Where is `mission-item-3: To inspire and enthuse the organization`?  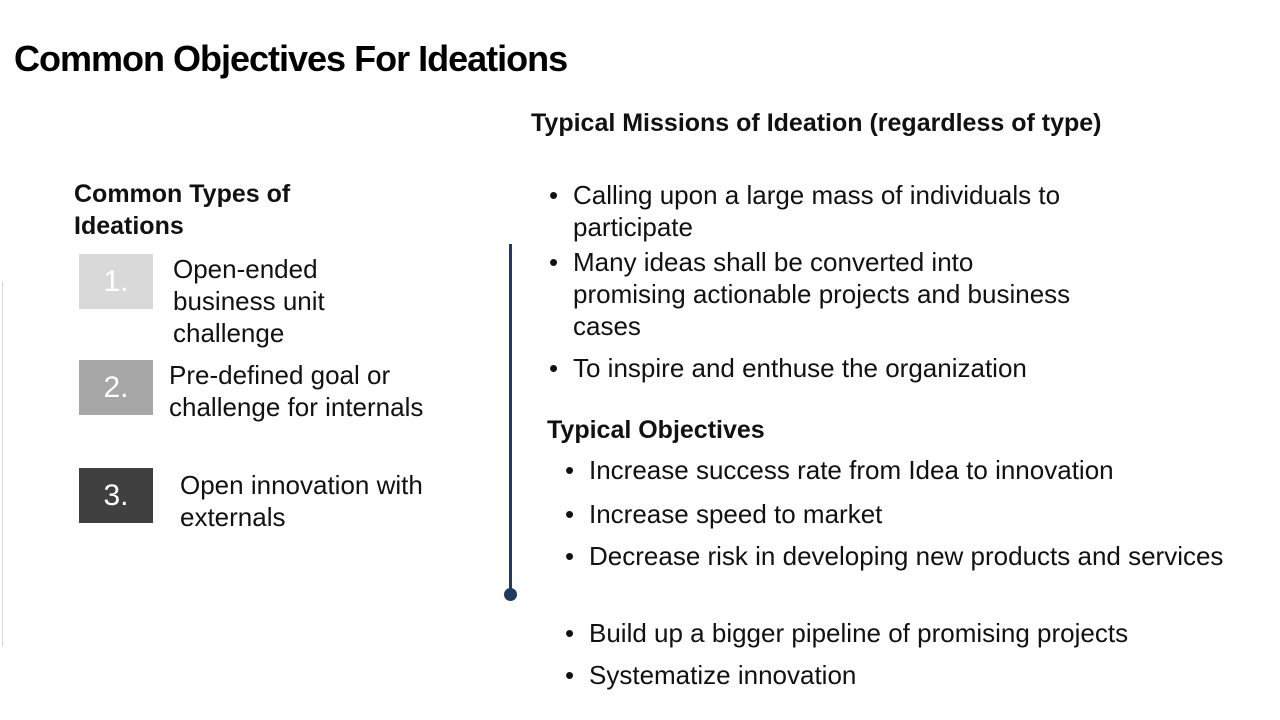
mission-item-3: To inspire and enthuse the organization is located at coordinates (860, 368).